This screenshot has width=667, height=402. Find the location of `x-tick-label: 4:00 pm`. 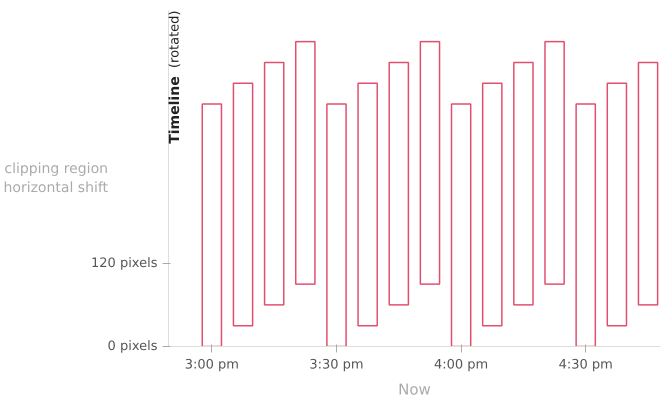

x-tick-label: 4:00 pm is located at coordinates (461, 365).